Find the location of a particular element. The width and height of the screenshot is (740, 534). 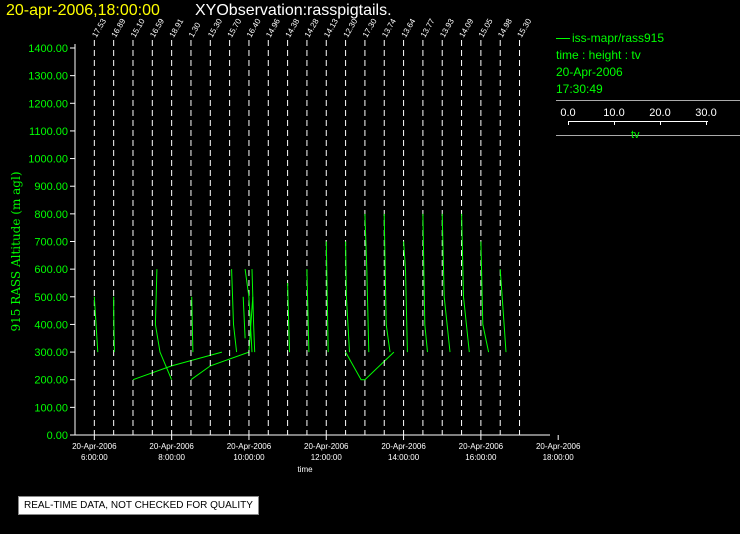

profile-time-label: 13.77 is located at coordinates (428, 28).